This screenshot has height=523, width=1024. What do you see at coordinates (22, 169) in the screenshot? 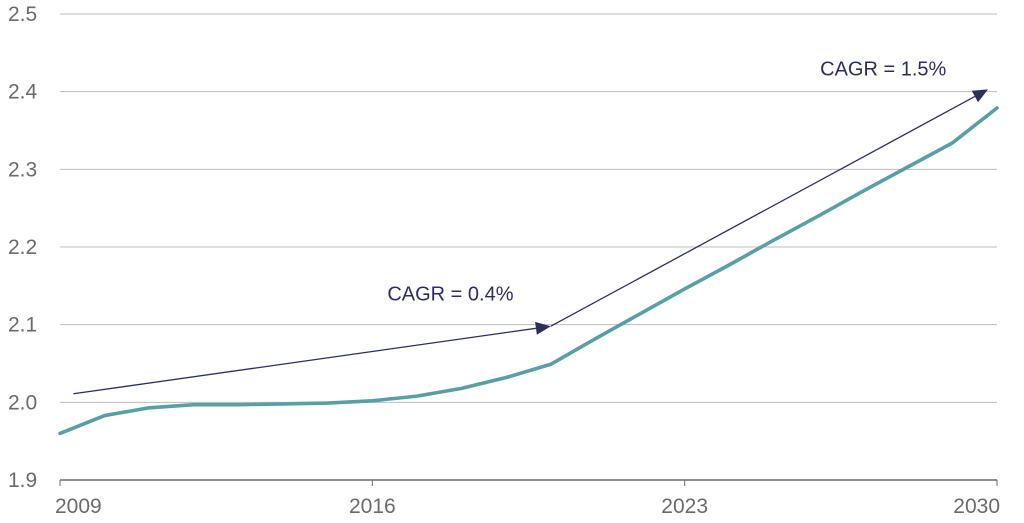
I see `y-tick-label: 2.3` at bounding box center [22, 169].